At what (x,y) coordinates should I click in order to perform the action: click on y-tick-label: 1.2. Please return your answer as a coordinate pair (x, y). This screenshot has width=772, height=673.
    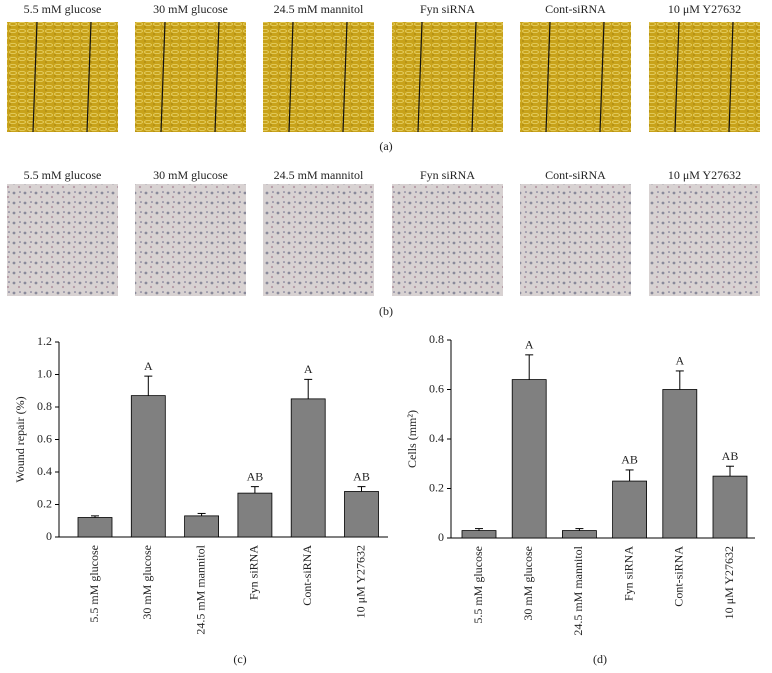
    Looking at the image, I should click on (44, 341).